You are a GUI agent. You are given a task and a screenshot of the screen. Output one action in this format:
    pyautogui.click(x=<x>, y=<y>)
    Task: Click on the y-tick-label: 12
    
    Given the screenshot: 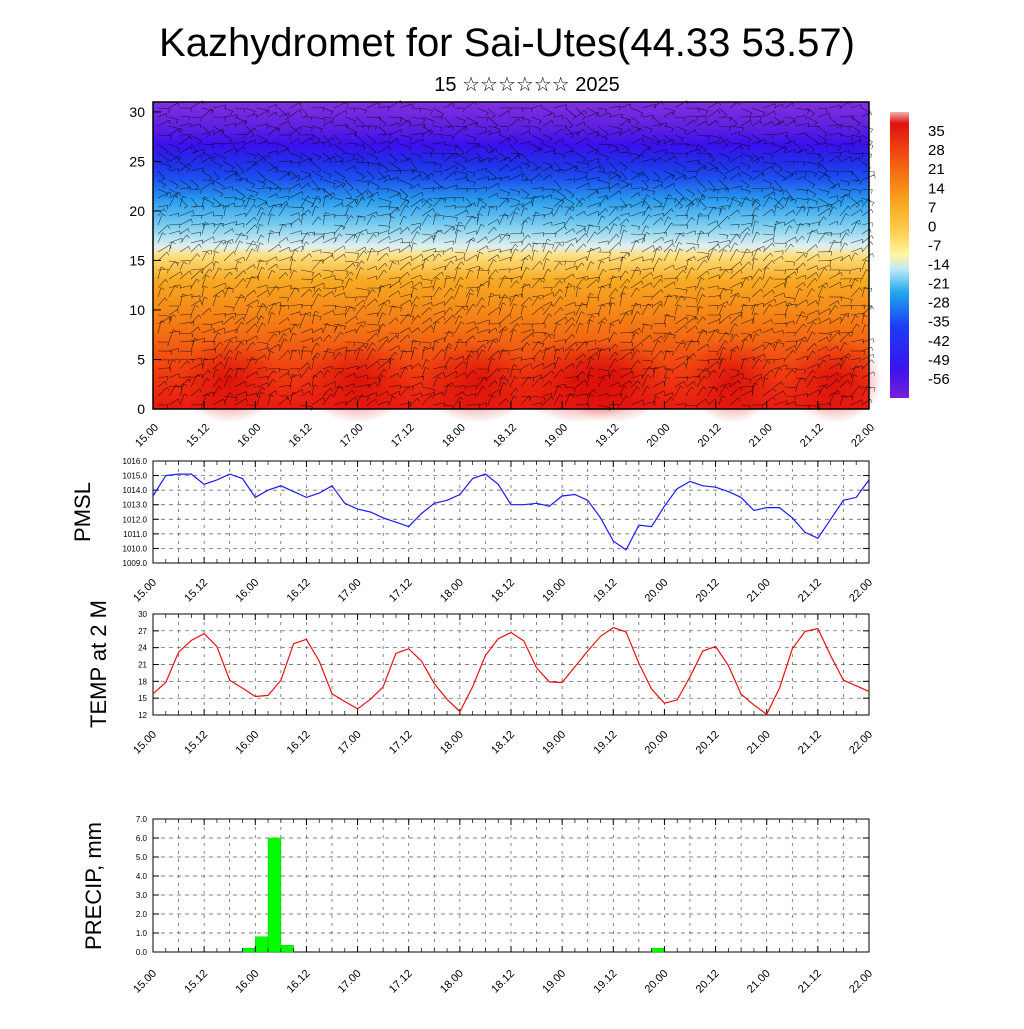 What is the action you would take?
    pyautogui.click(x=142, y=715)
    